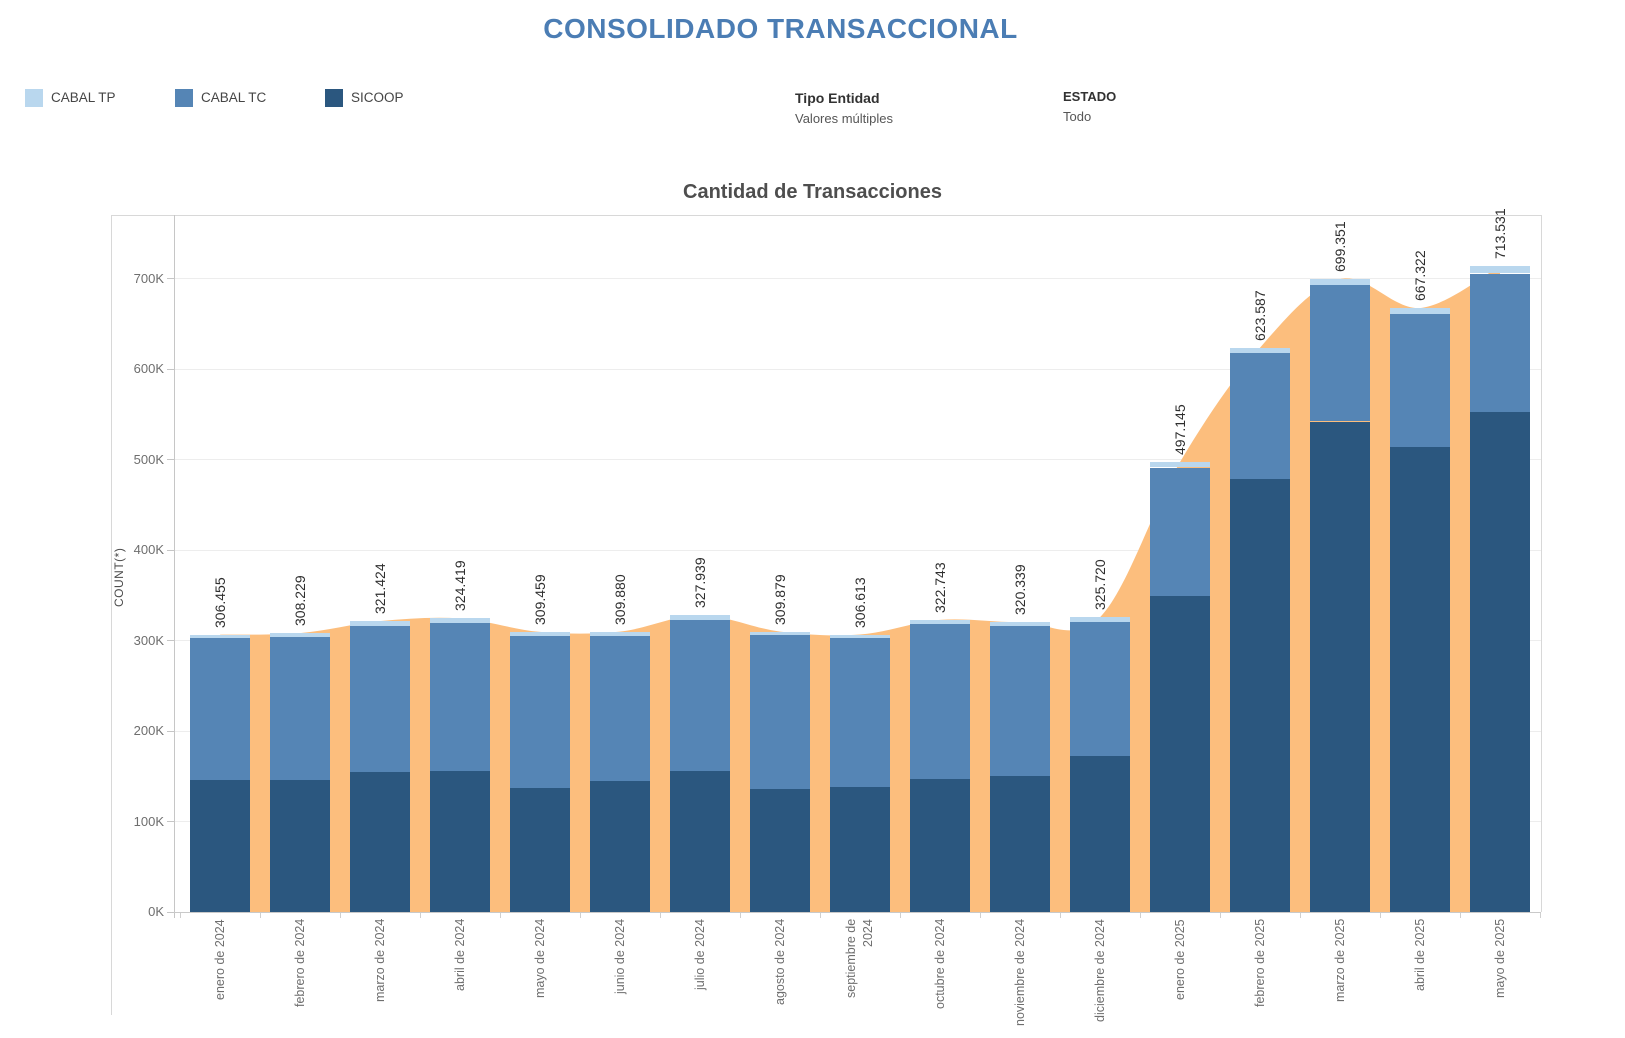 The height and width of the screenshot is (1038, 1625). Describe the element at coordinates (148, 459) in the screenshot. I see `y-tick-label: 500K` at that location.